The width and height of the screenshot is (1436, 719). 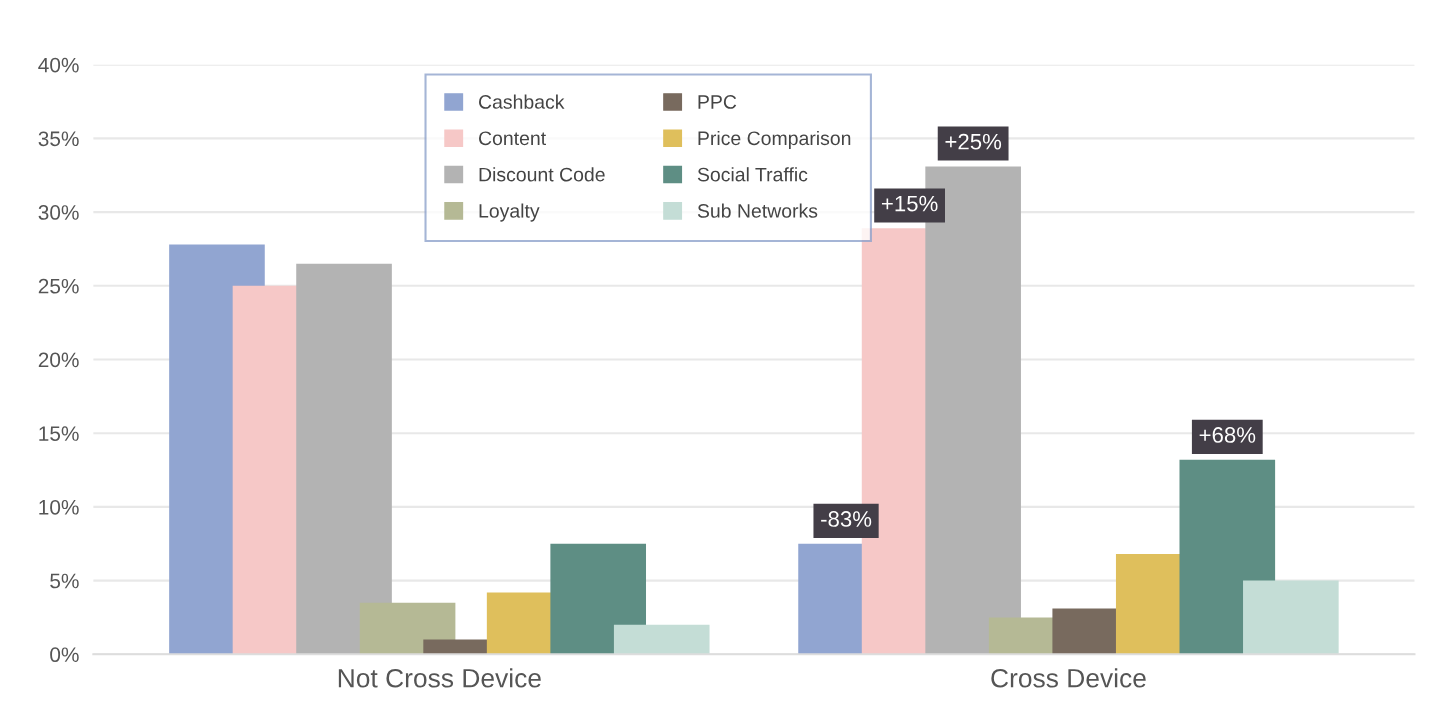 What do you see at coordinates (64, 655) in the screenshot?
I see `y-tick-label: 0%` at bounding box center [64, 655].